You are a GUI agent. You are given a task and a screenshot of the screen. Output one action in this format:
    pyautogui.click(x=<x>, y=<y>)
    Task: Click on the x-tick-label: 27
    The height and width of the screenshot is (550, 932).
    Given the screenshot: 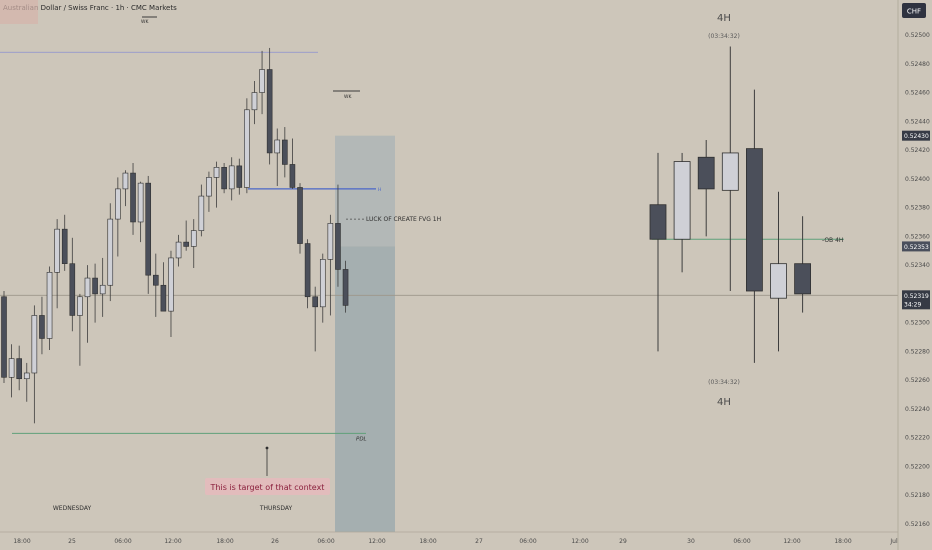 What is the action you would take?
    pyautogui.click(x=479, y=541)
    